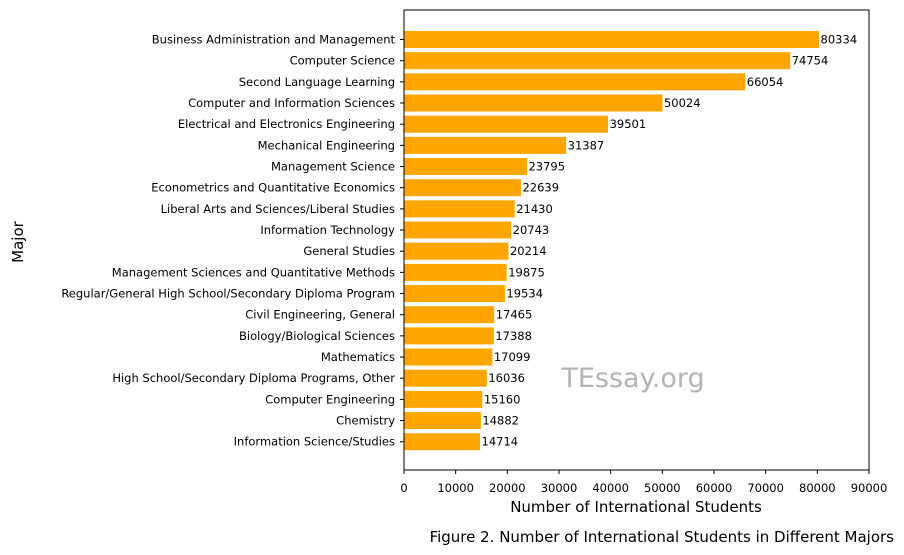  Describe the element at coordinates (507, 488) in the screenshot. I see `x-tick-label-2: 20000` at that location.